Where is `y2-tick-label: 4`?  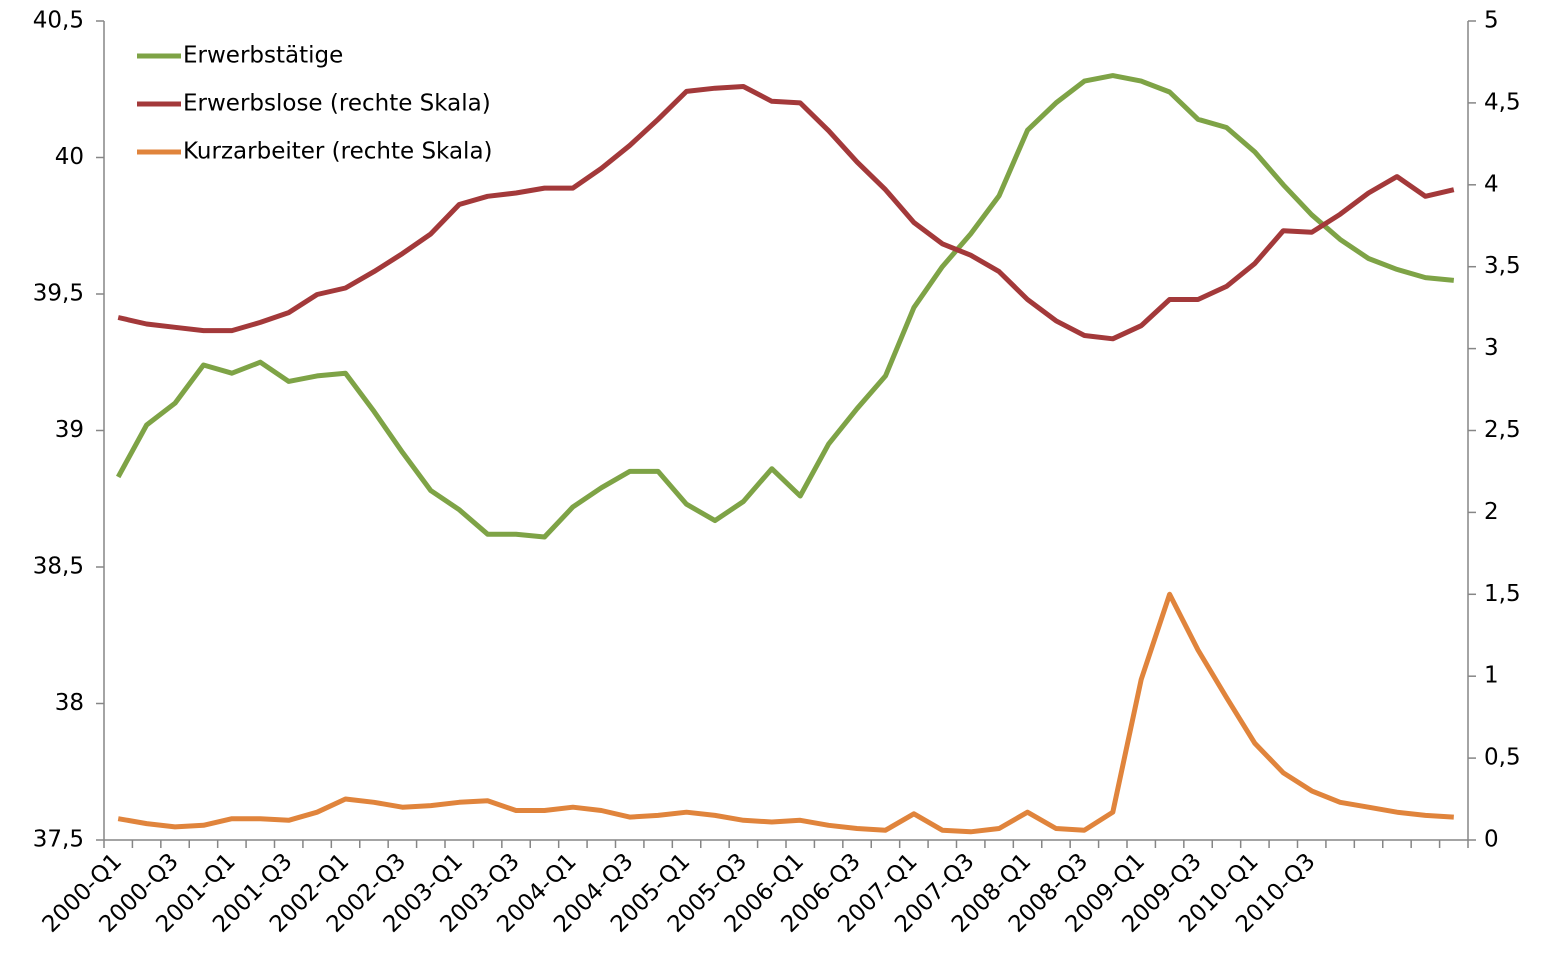
y2-tick-label: 4 is located at coordinates (1491, 184).